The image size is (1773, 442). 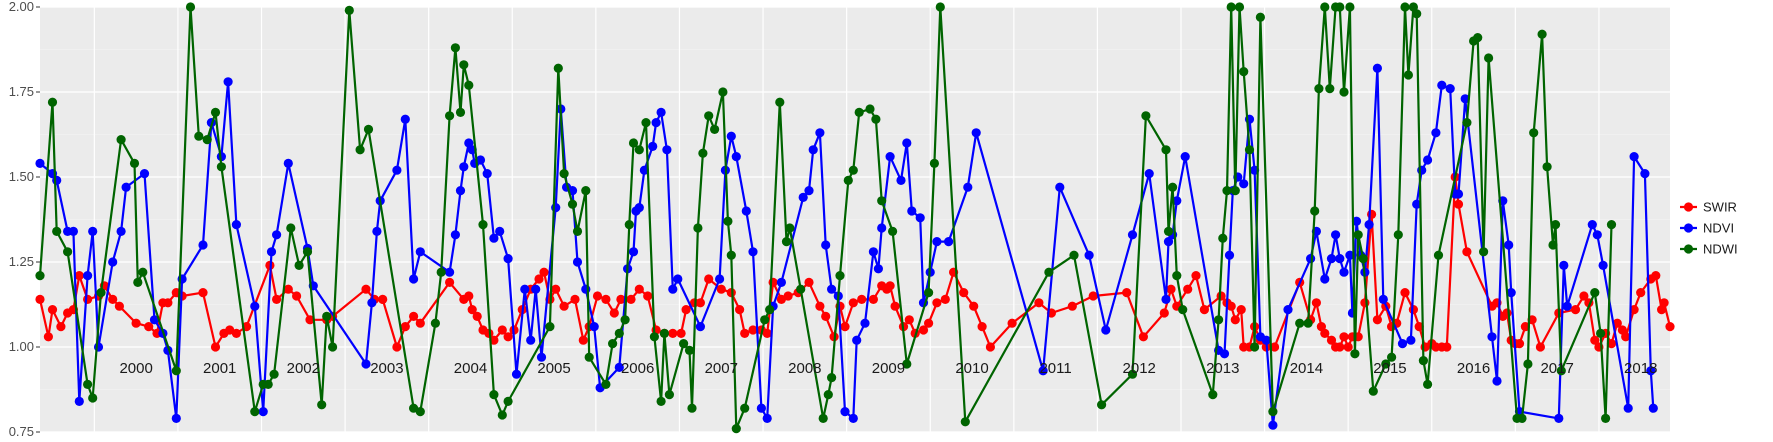 I want to click on year-label: 2007, so click(x=721, y=368).